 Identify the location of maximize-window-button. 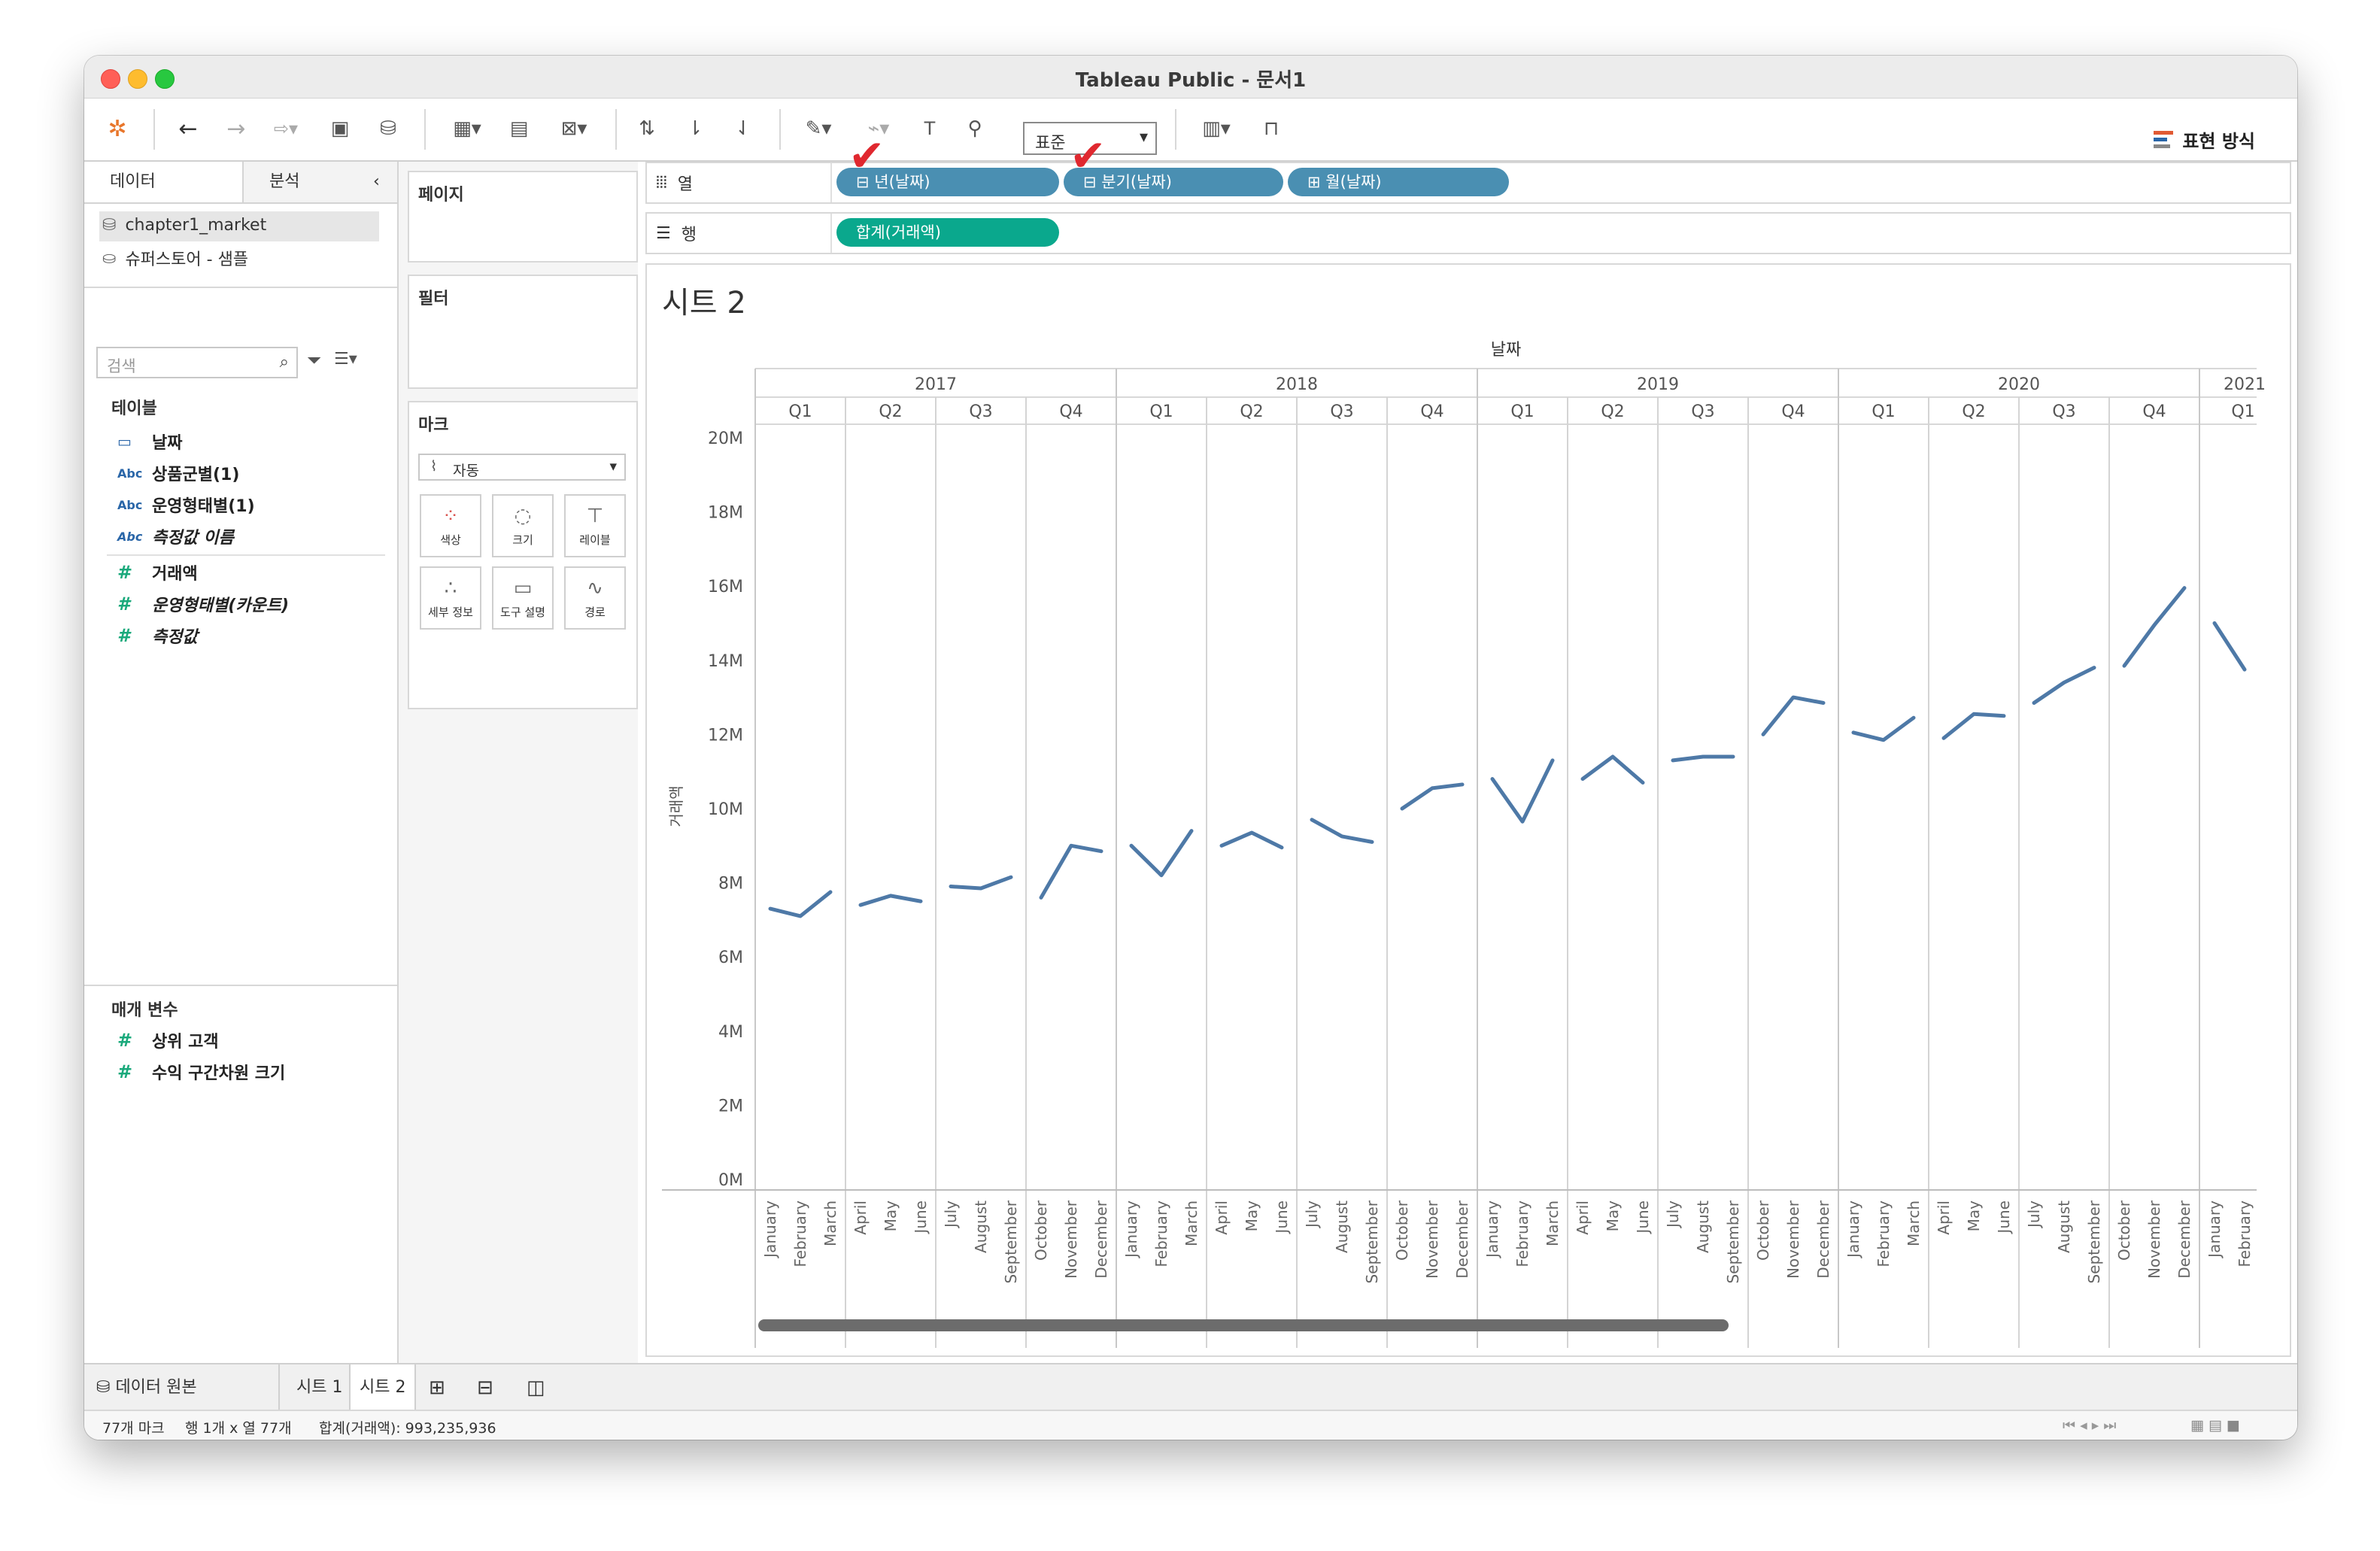
(165, 79).